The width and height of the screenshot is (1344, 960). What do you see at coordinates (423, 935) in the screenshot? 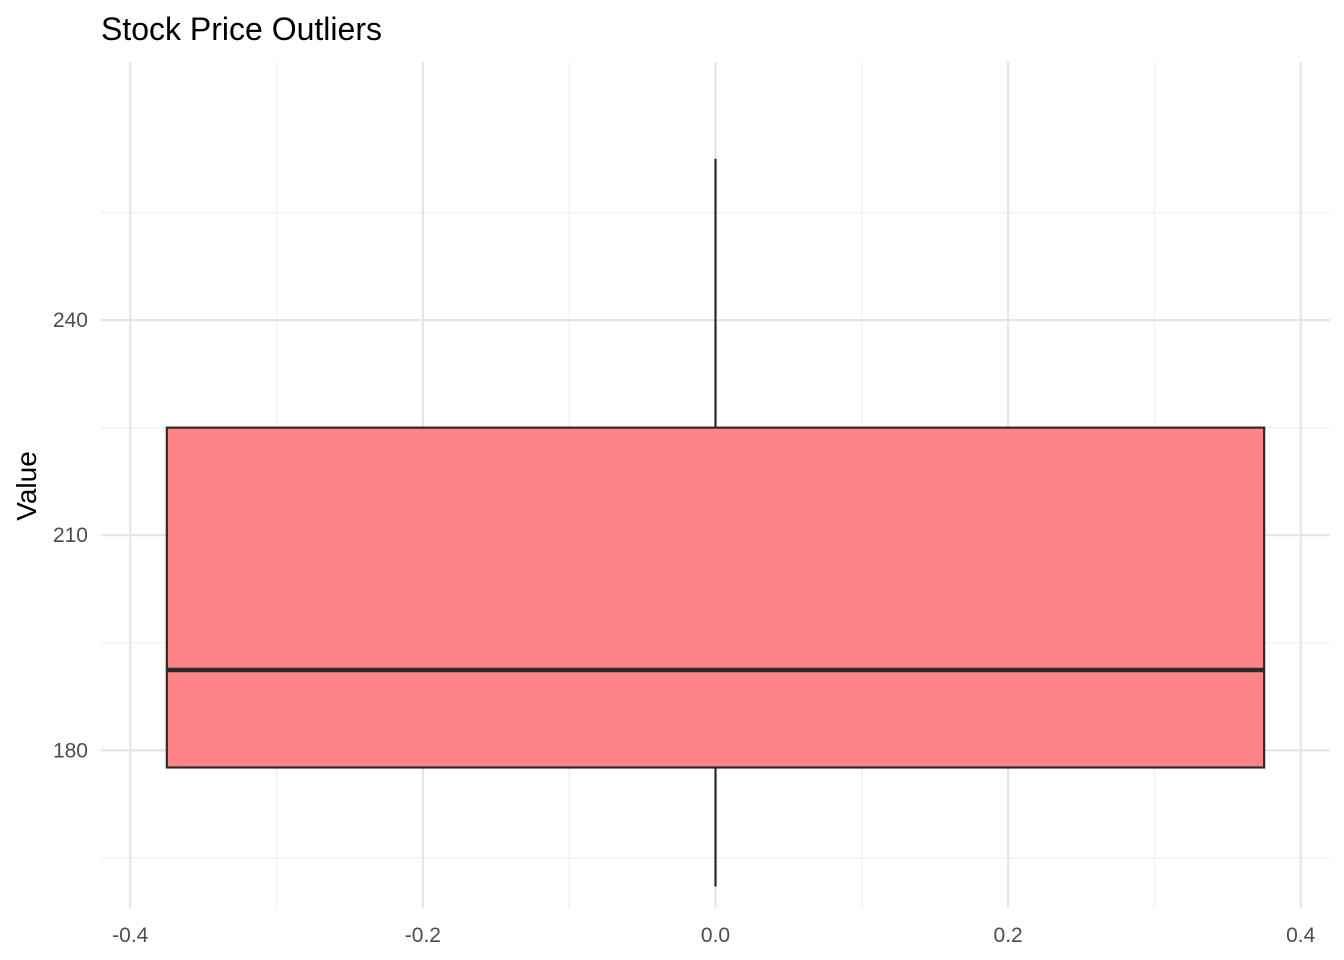
I see `x-tick-label: -0.2` at bounding box center [423, 935].